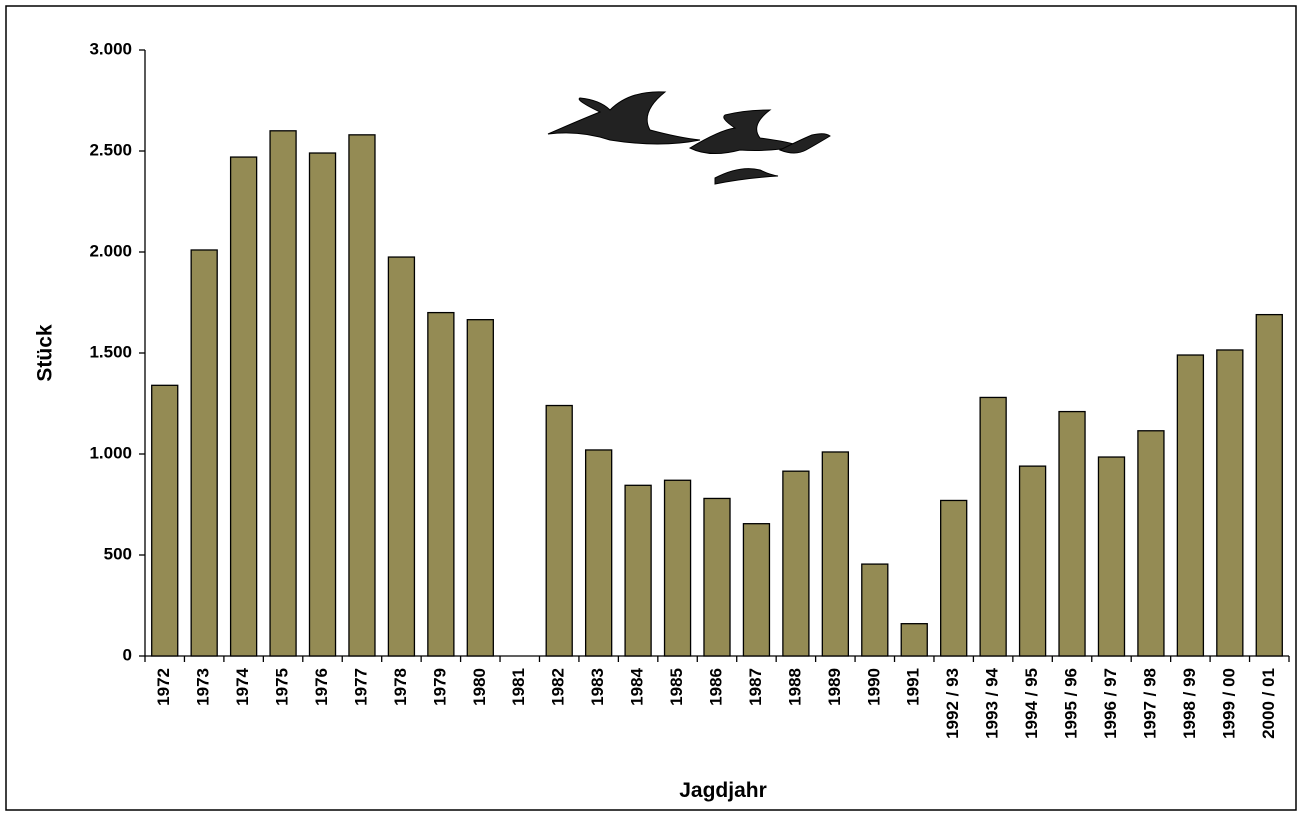 The image size is (1302, 821). Describe the element at coordinates (242, 686) in the screenshot. I see `x-tick-label: 1974` at that location.